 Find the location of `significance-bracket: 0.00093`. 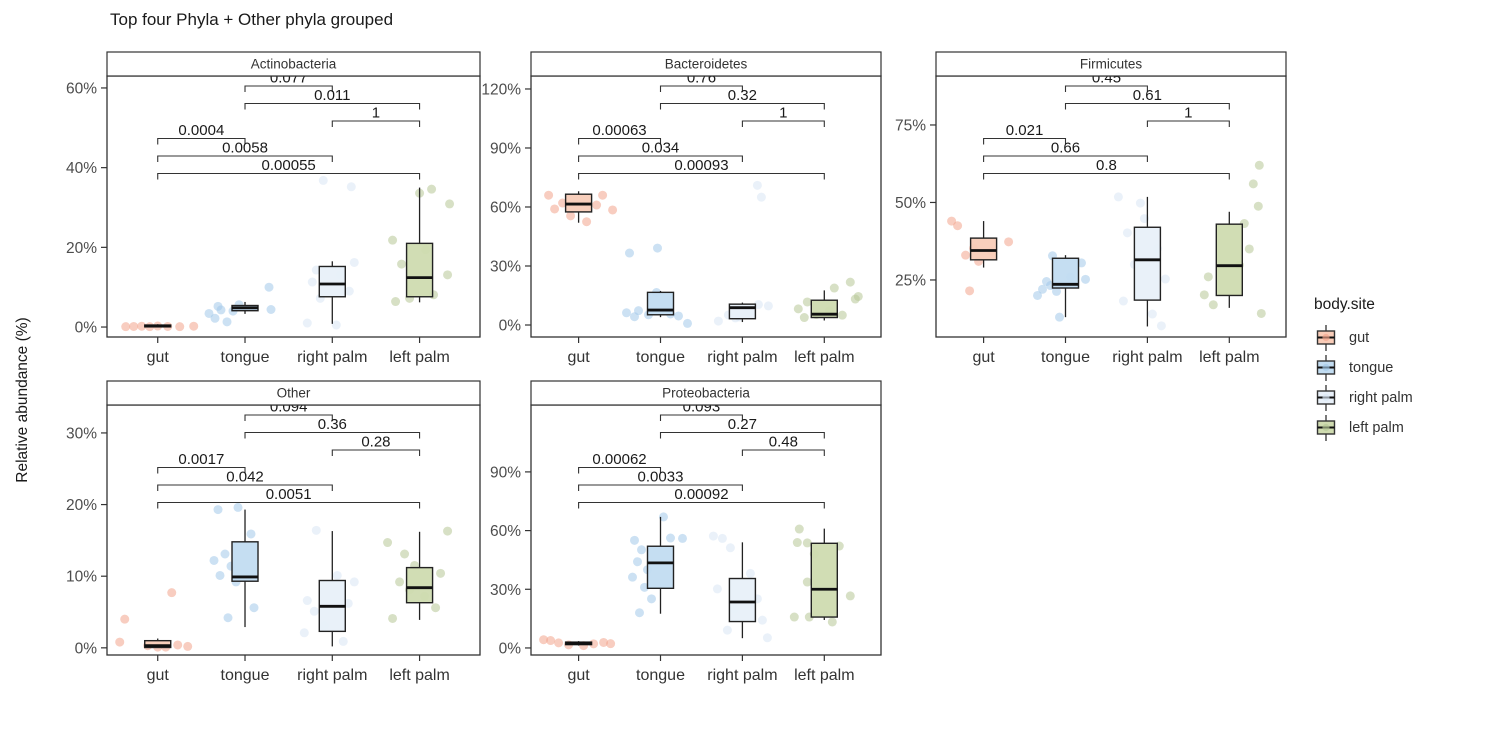

significance-bracket: 0.00093 is located at coordinates (701, 168).